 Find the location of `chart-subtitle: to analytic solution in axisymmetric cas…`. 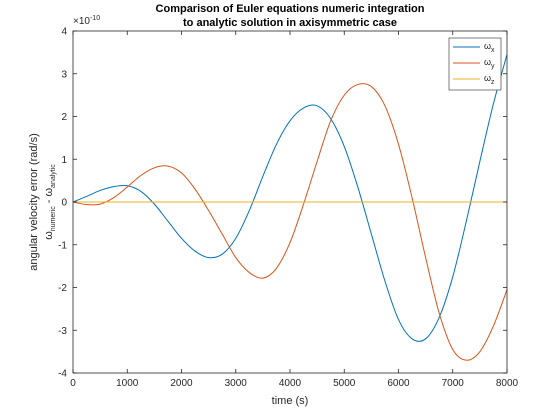

chart-subtitle: to analytic solution in axisymmetric cas… is located at coordinates (290, 23).